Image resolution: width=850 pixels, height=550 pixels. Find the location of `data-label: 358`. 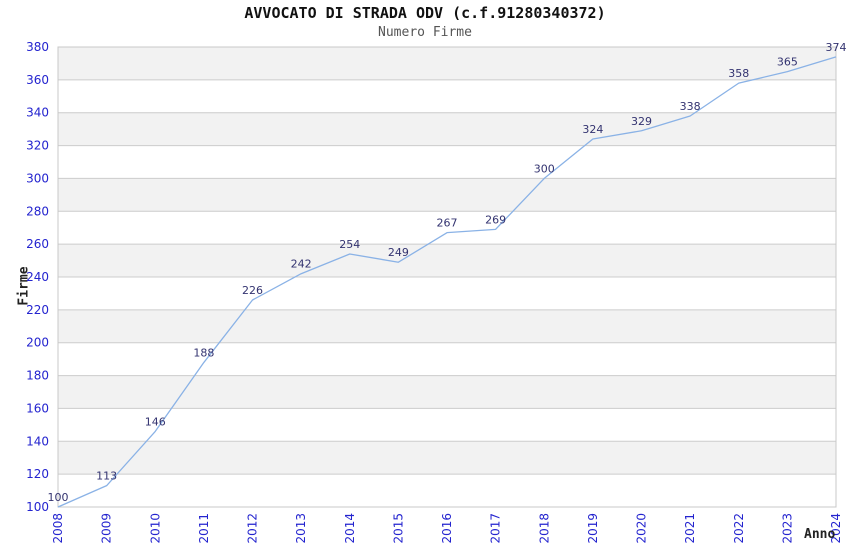

data-label: 358 is located at coordinates (738, 73).